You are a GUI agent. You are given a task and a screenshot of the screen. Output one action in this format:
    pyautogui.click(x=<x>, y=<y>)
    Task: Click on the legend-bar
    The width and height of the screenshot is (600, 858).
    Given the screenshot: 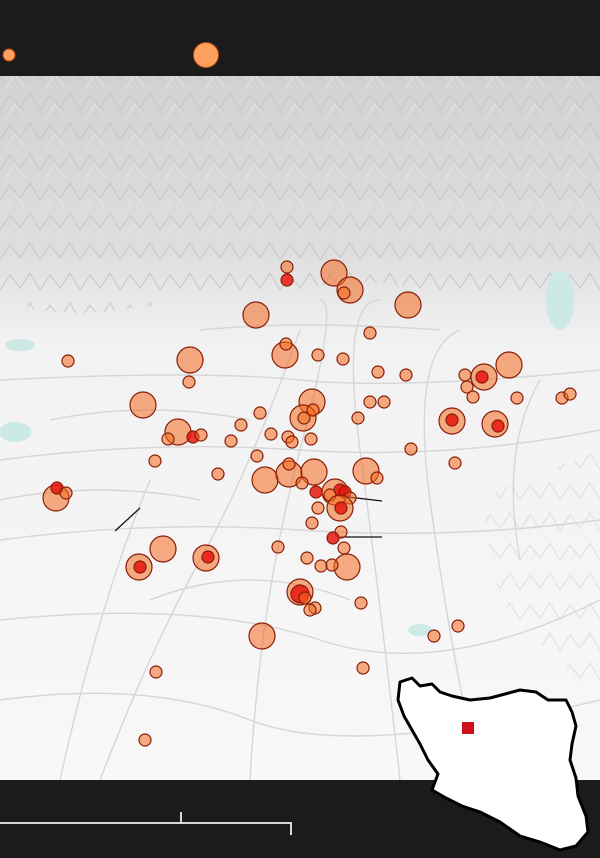 What is the action you would take?
    pyautogui.click(x=300, y=38)
    